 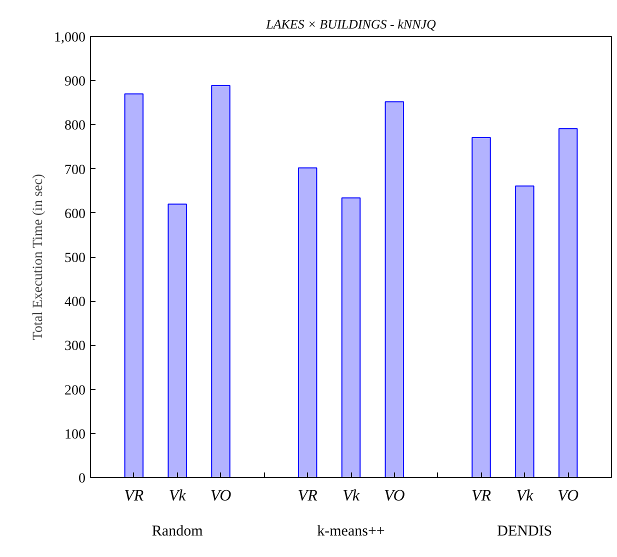 What do you see at coordinates (308, 496) in the screenshot?
I see `series-label: VR` at bounding box center [308, 496].